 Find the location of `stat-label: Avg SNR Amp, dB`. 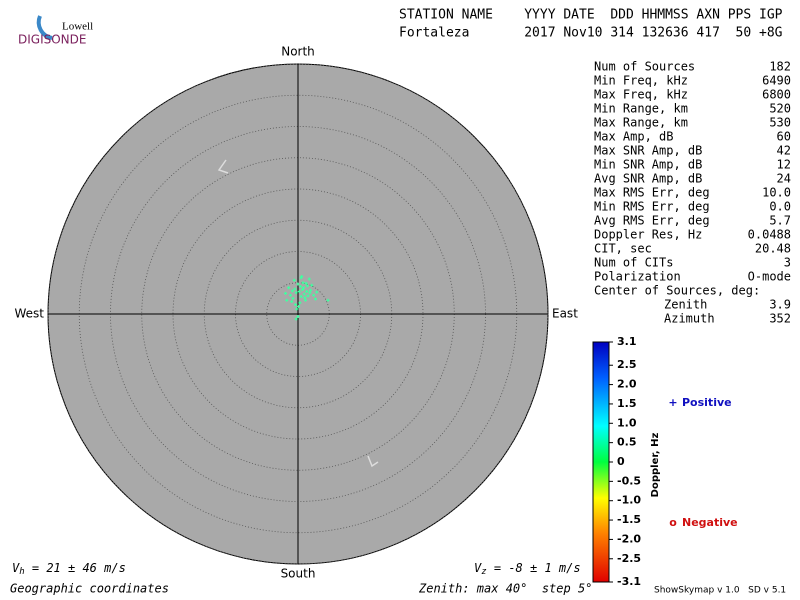

stat-label: Avg SNR Amp, dB is located at coordinates (648, 179).